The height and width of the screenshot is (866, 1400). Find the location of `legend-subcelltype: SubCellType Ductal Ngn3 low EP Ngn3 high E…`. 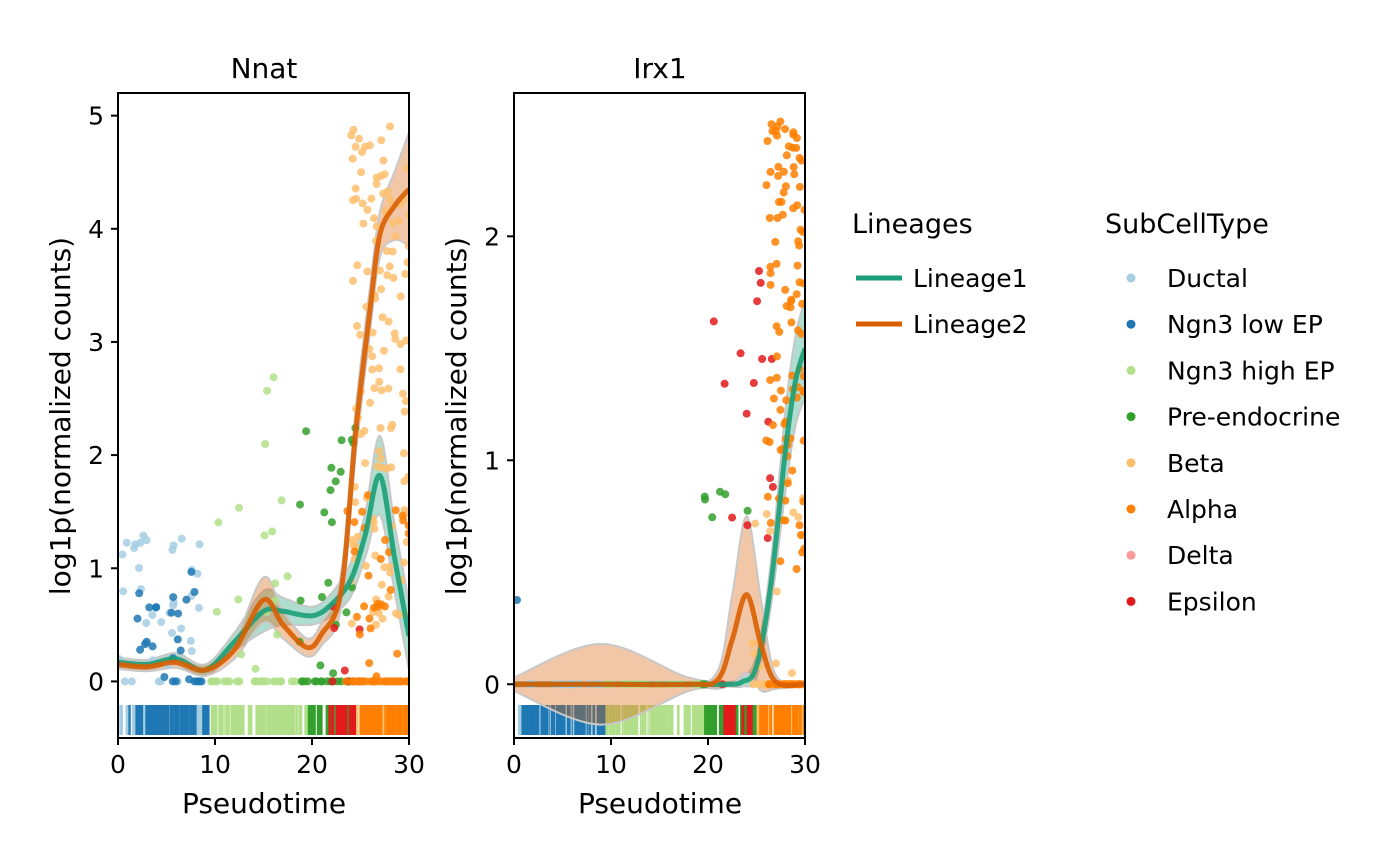

legend-subcelltype: SubCellType Ductal Ngn3 low EP Ngn3 high E… is located at coordinates (1222, 412).